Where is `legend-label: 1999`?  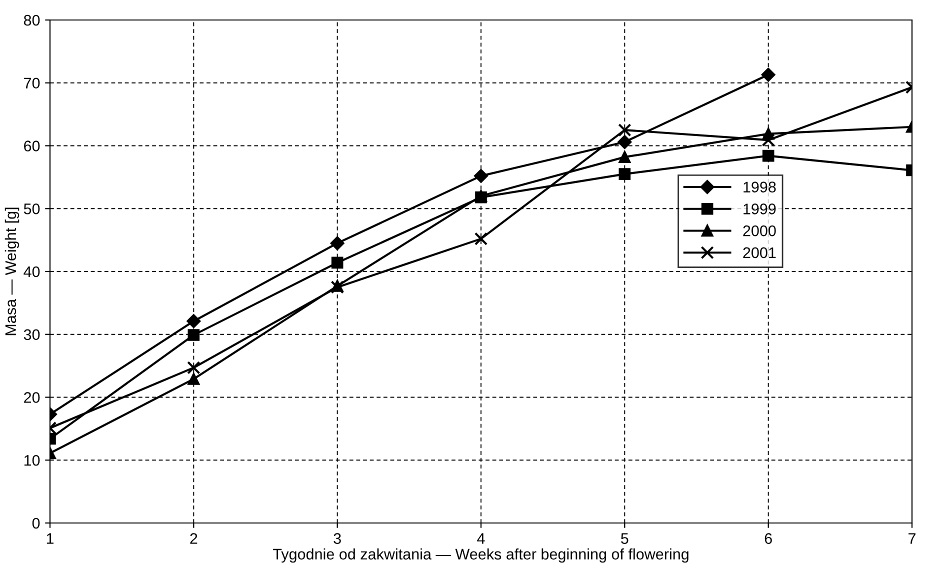
legend-label: 1999 is located at coordinates (760, 209).